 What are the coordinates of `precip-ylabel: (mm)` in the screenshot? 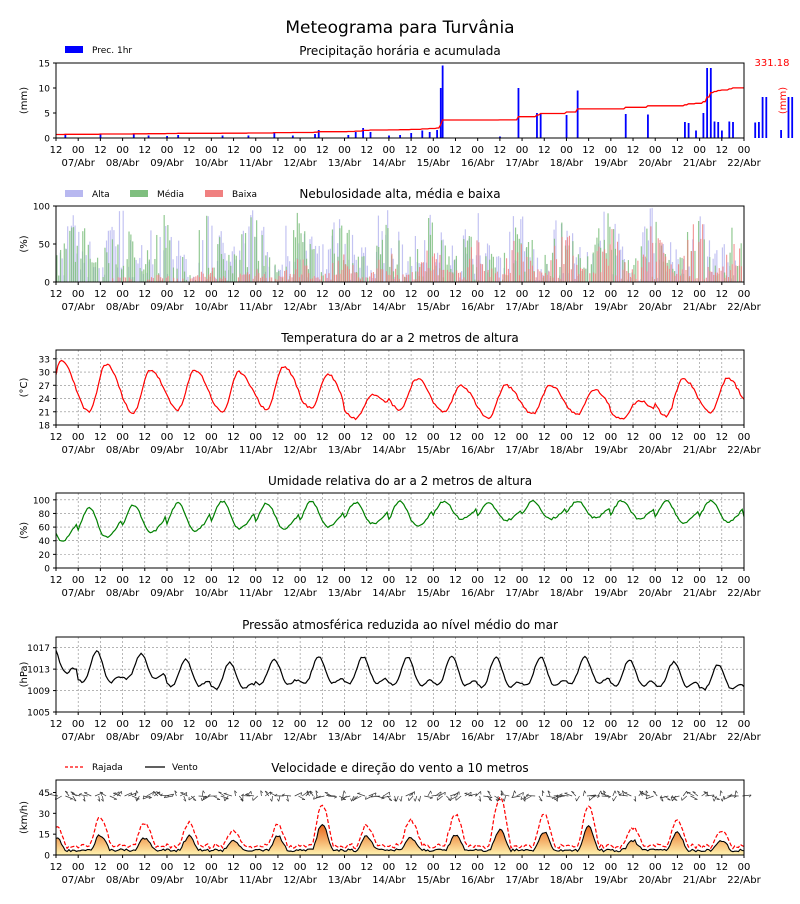 It's located at (24, 100).